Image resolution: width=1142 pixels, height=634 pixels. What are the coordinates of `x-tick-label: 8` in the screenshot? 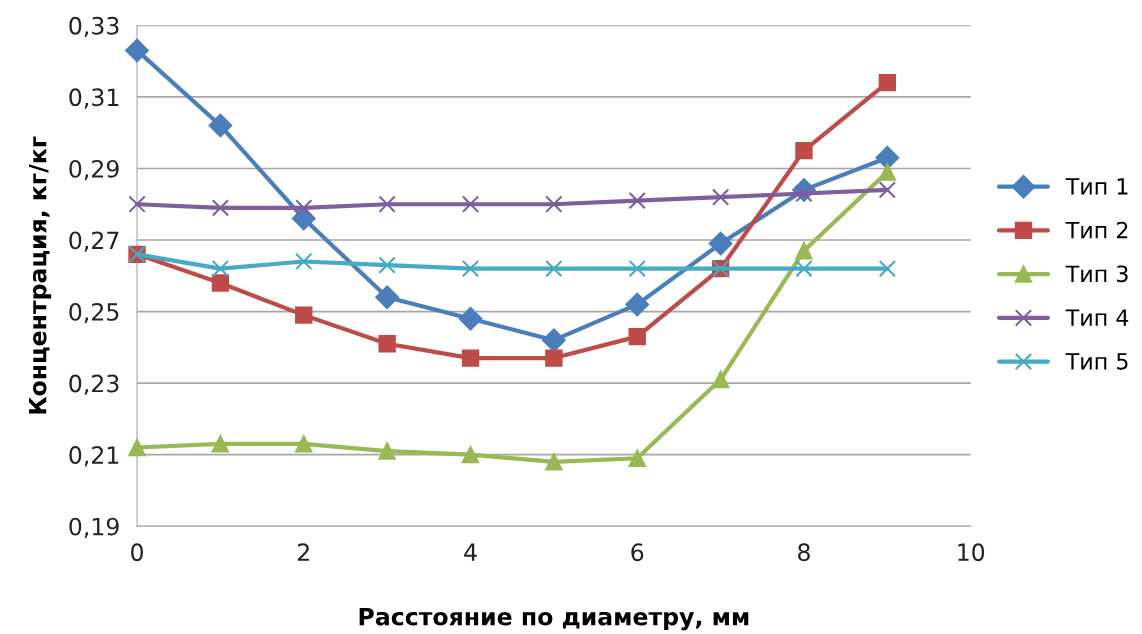 It's located at (804, 552).